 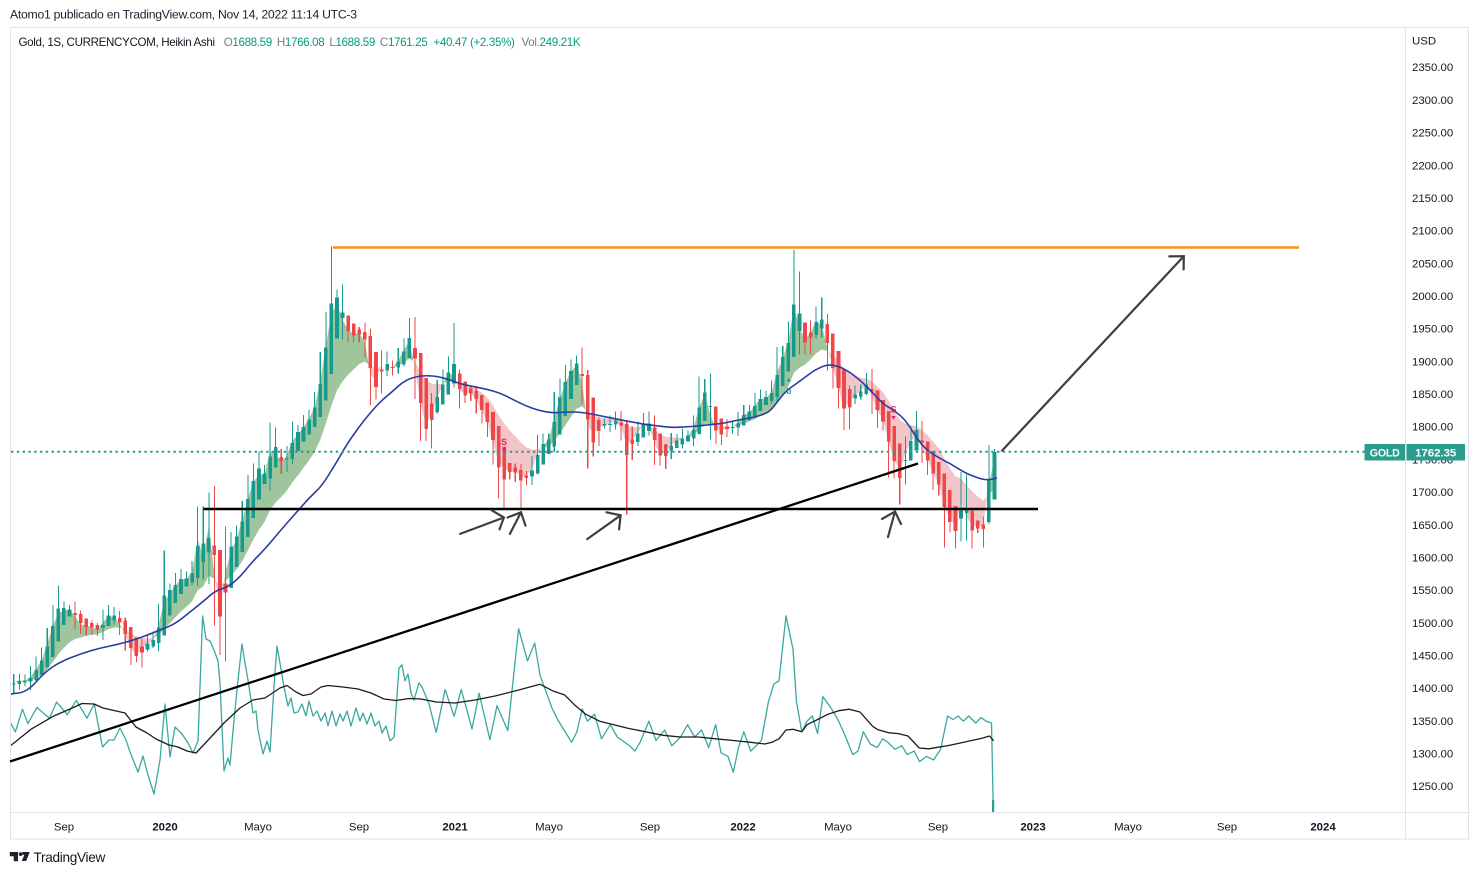 What do you see at coordinates (1432, 755) in the screenshot?
I see `svg-text: 1300.00` at bounding box center [1432, 755].